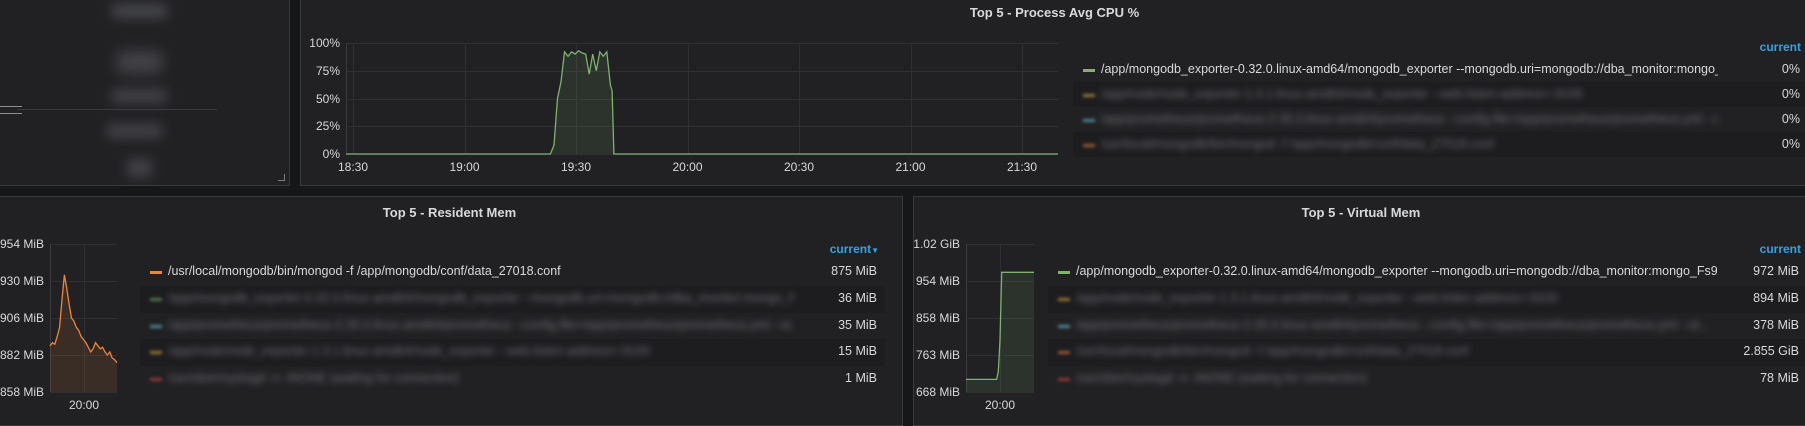 Image resolution: width=1805 pixels, height=426 pixels. Describe the element at coordinates (1771, 351) in the screenshot. I see `legend-current-value: 2.855 GiB` at that location.